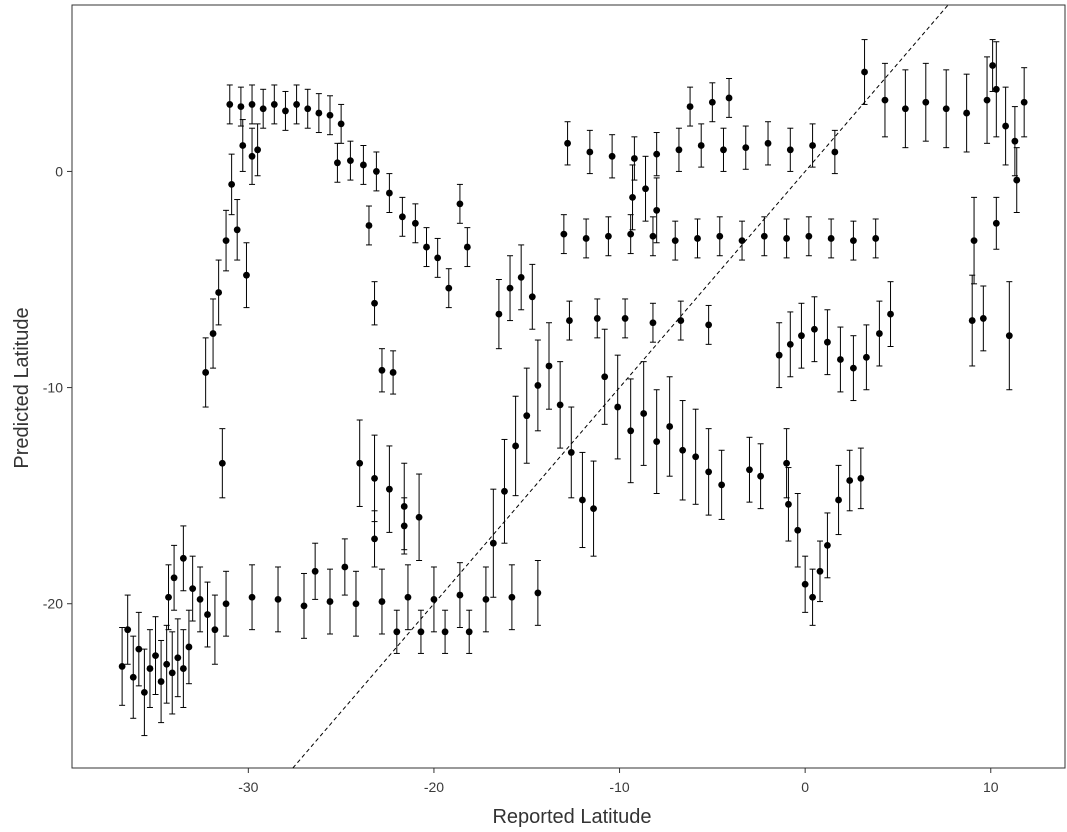 This screenshot has height=832, width=1067. What do you see at coordinates (53, 604) in the screenshot?
I see `y-tick-label: -20` at bounding box center [53, 604].